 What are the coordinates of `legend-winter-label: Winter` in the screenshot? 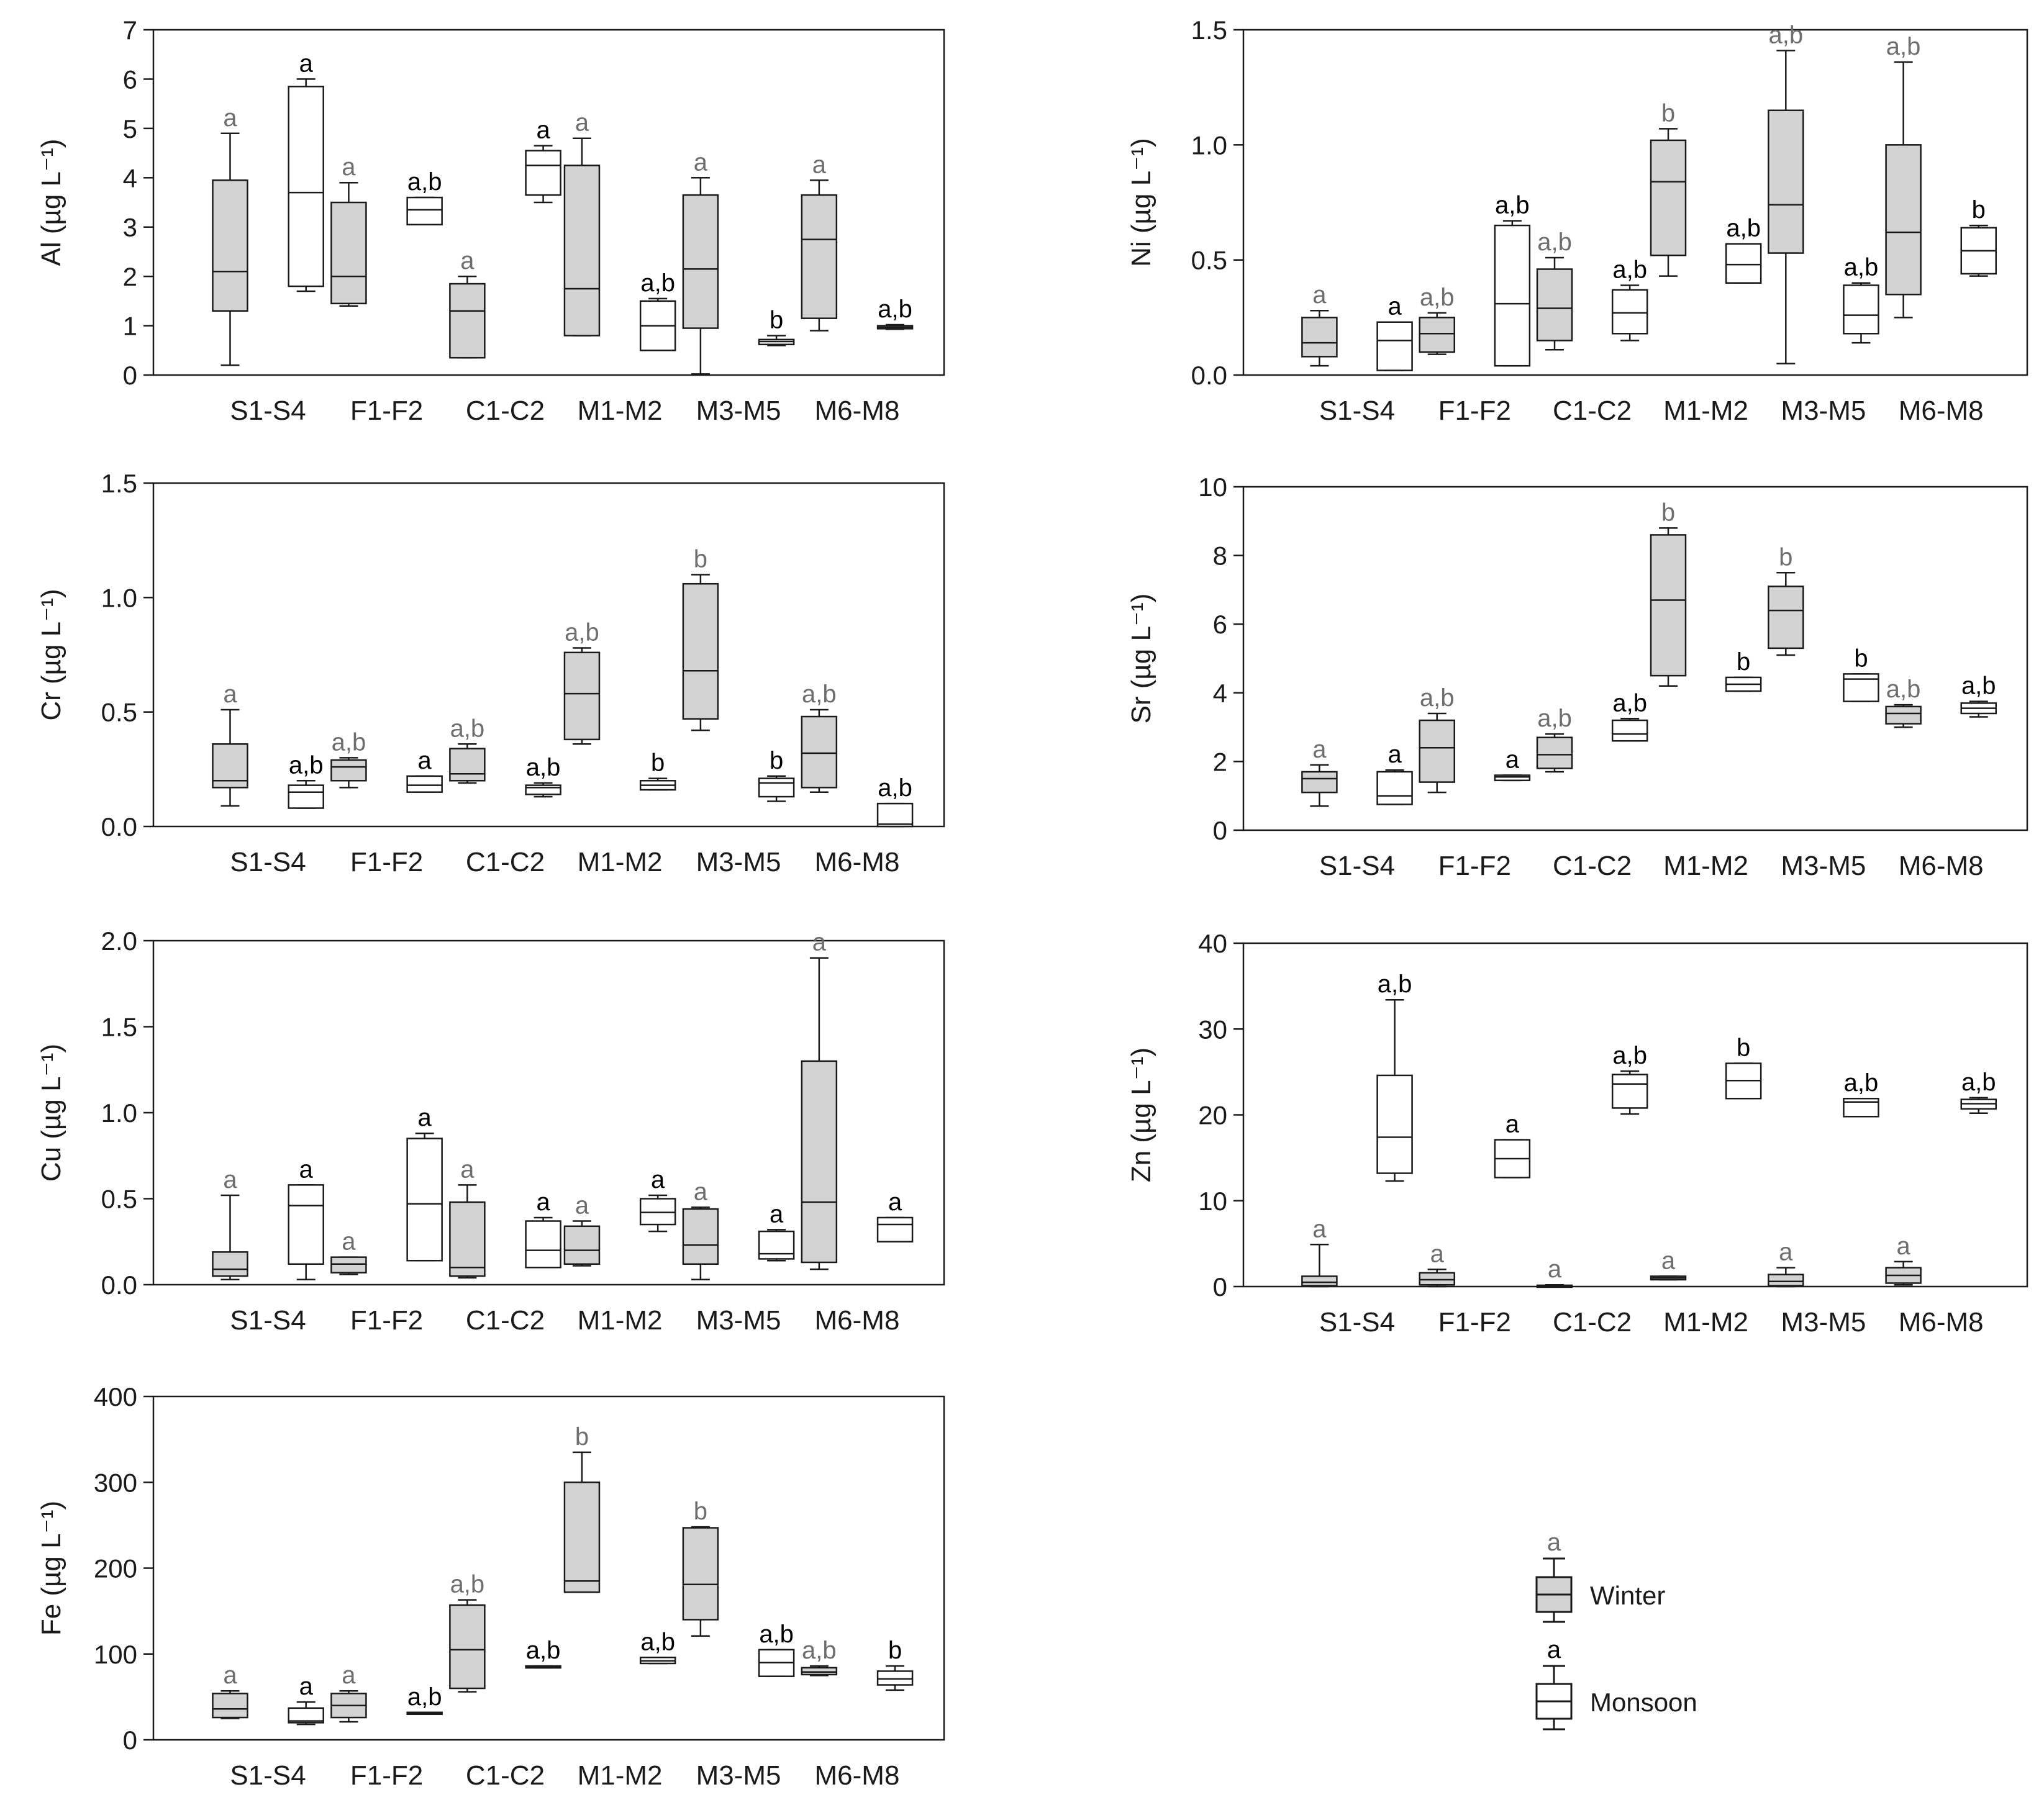 It's located at (1627, 1595).